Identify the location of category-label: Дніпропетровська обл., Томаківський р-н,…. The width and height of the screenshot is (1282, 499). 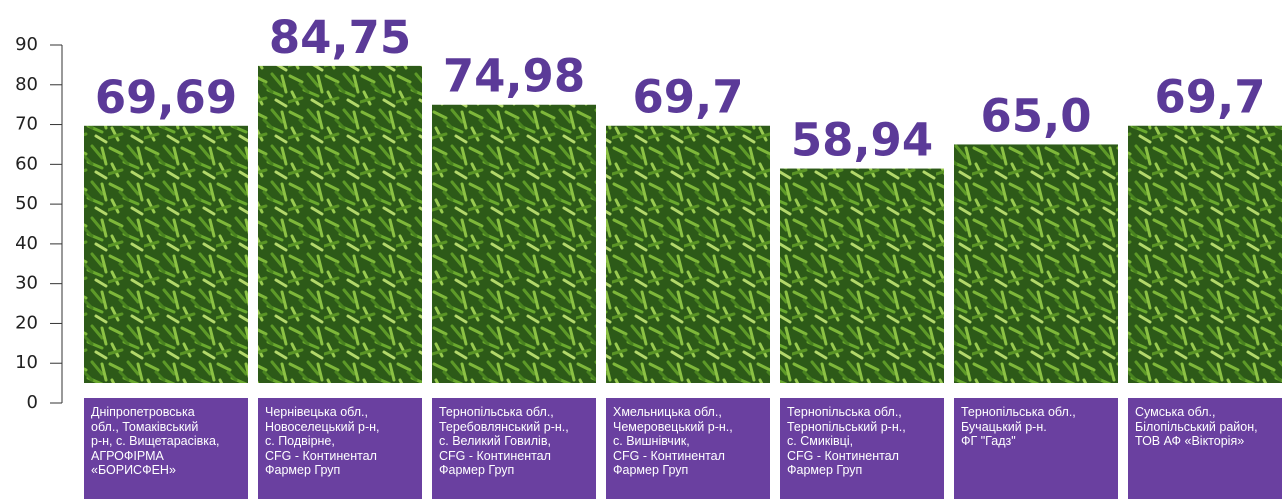
(166, 448).